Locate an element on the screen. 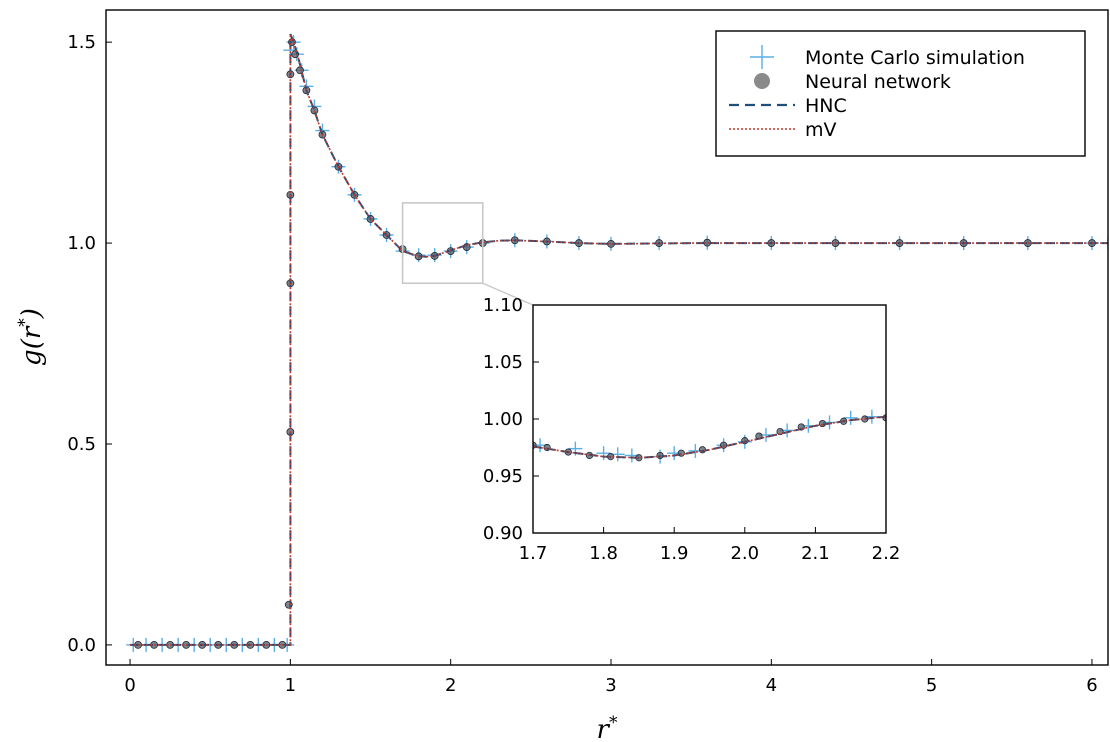 This screenshot has height=742, width=1110. legend-box is located at coordinates (900, 93).